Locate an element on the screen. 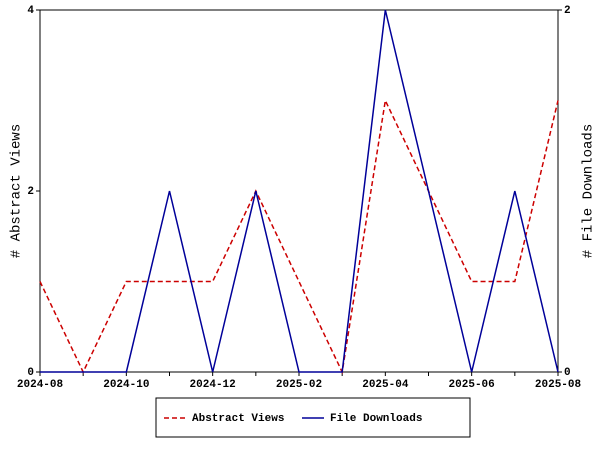  legend-label: Abstract Views is located at coordinates (238, 419).